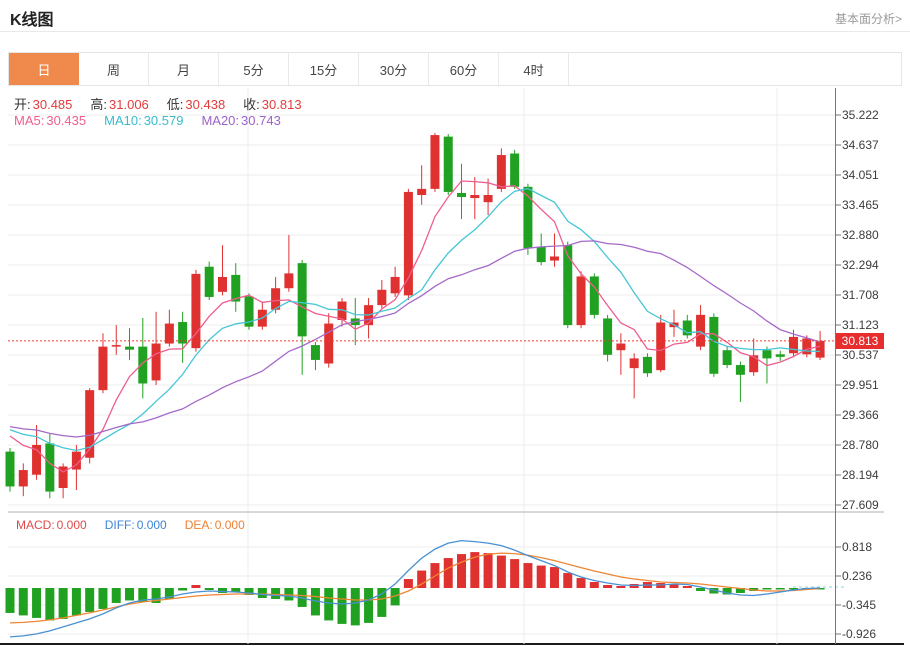 This screenshot has width=910, height=646. What do you see at coordinates (272, 104) in the screenshot?
I see `ohlc-row-item: 收: 30.813` at bounding box center [272, 104].